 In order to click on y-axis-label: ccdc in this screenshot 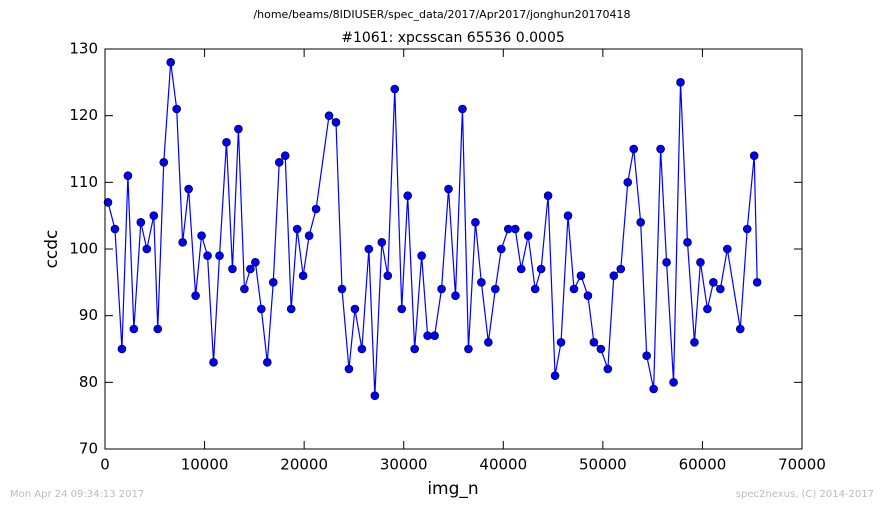, I will do `click(52, 249)`.